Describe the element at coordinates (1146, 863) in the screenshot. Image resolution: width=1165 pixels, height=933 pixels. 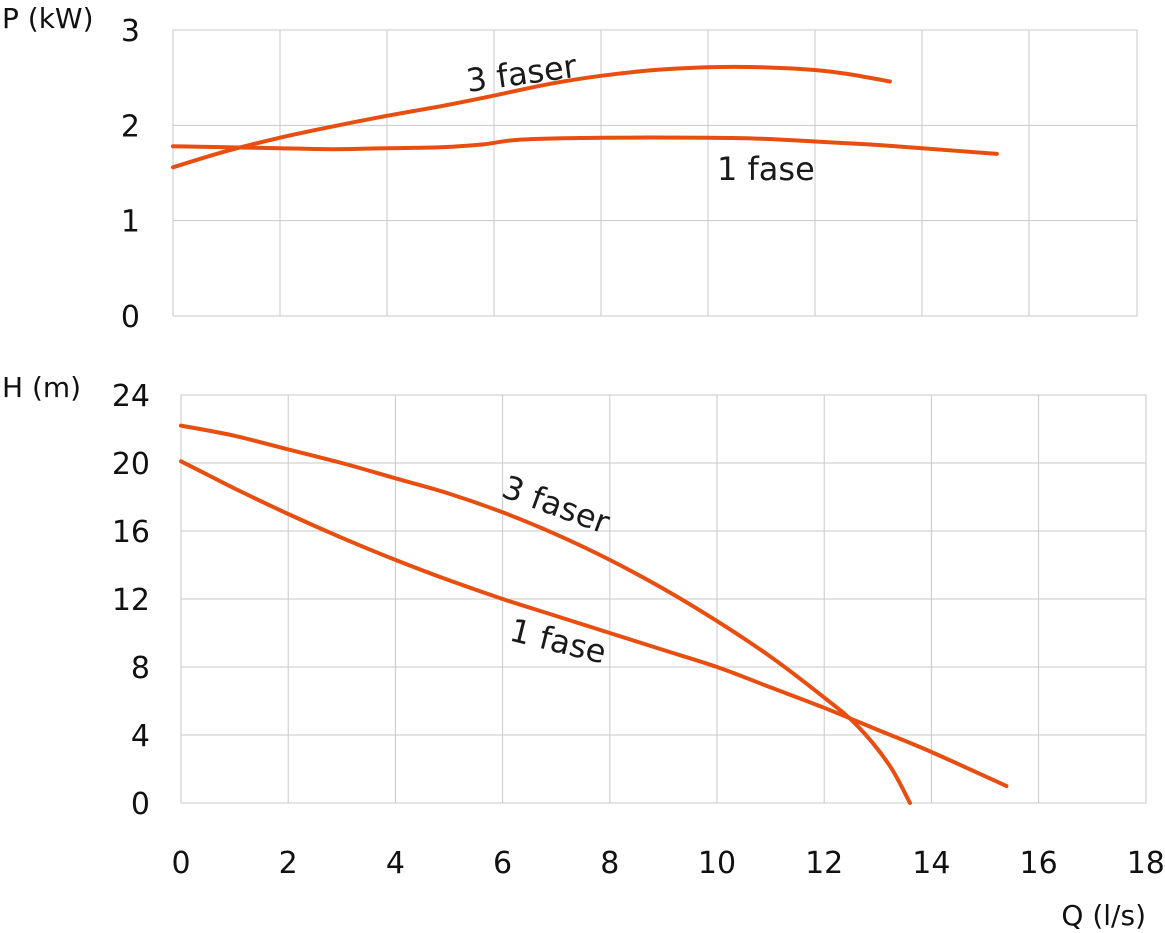
I see `head-x-tick-label: 18` at that location.